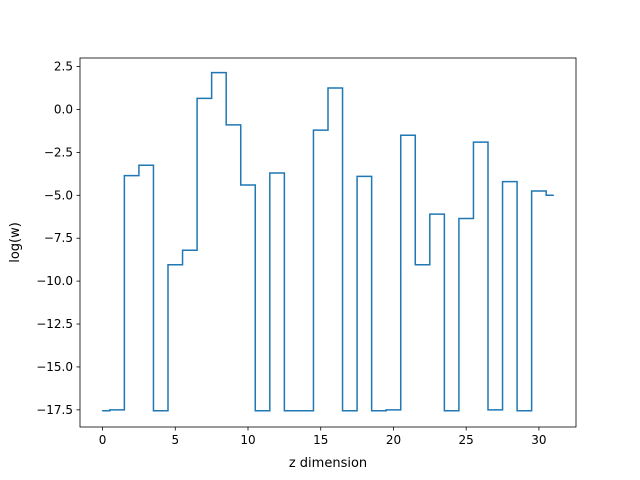 The width and height of the screenshot is (640, 480). I want to click on x-tick-label: 30, so click(538, 440).